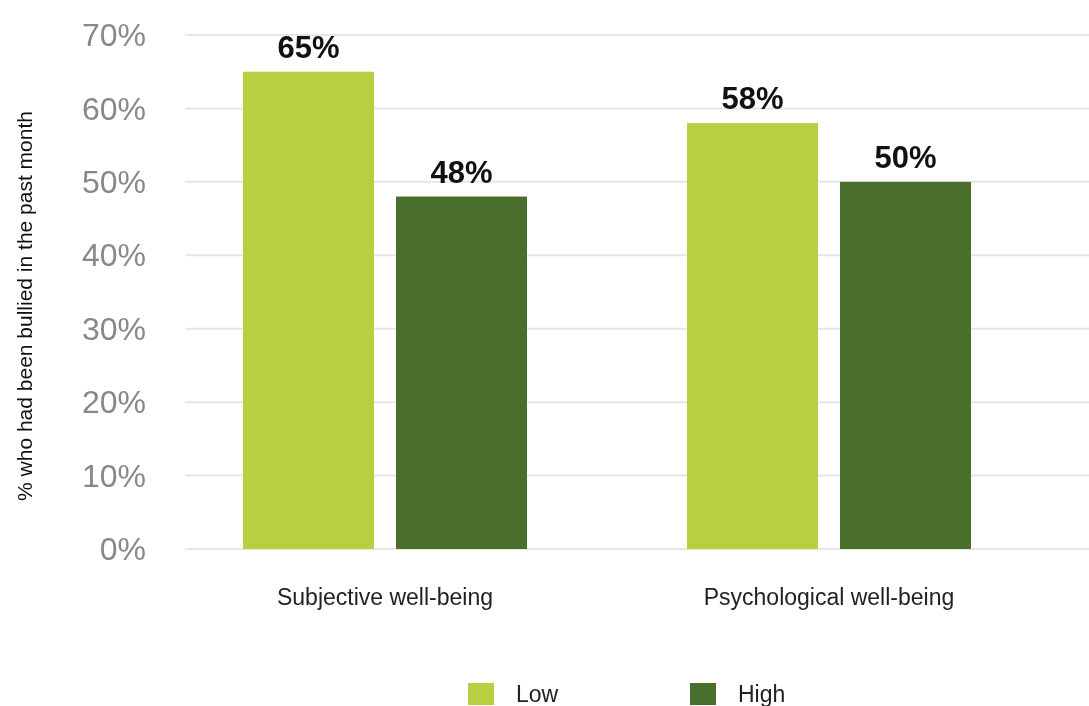  Describe the element at coordinates (461, 172) in the screenshot. I see `data-label: 48%` at that location.